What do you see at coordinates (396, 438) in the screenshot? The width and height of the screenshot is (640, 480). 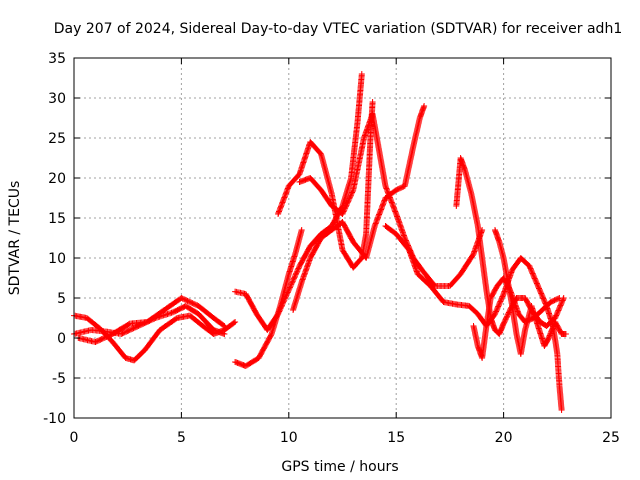 I see `x-tick-label: 15` at bounding box center [396, 438].